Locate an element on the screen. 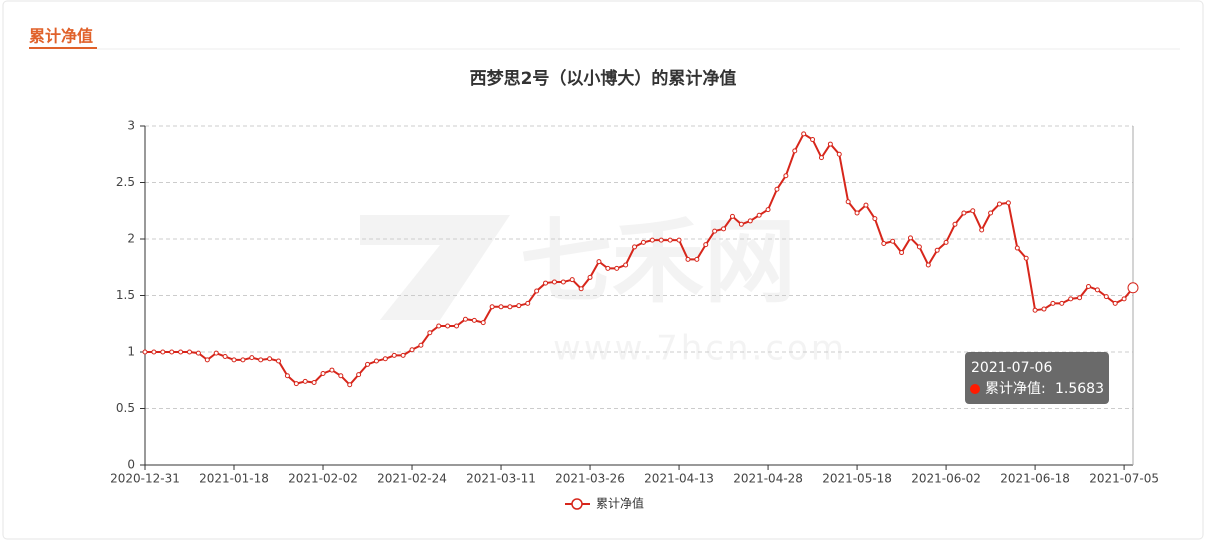 This screenshot has height=546, width=1206. chart-title: 西梦思2号（以小博大）的累计净值 is located at coordinates (603, 78).